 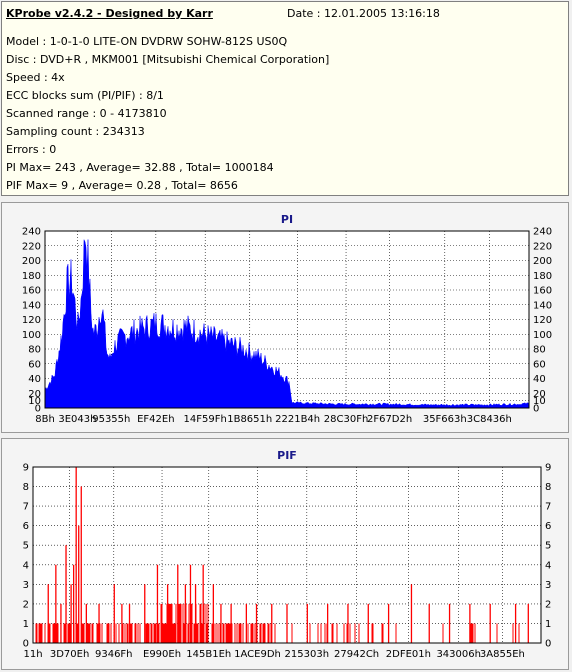 What do you see at coordinates (208, 654) in the screenshot?
I see `pif-xtick-4: 145B1Eh` at bounding box center [208, 654].